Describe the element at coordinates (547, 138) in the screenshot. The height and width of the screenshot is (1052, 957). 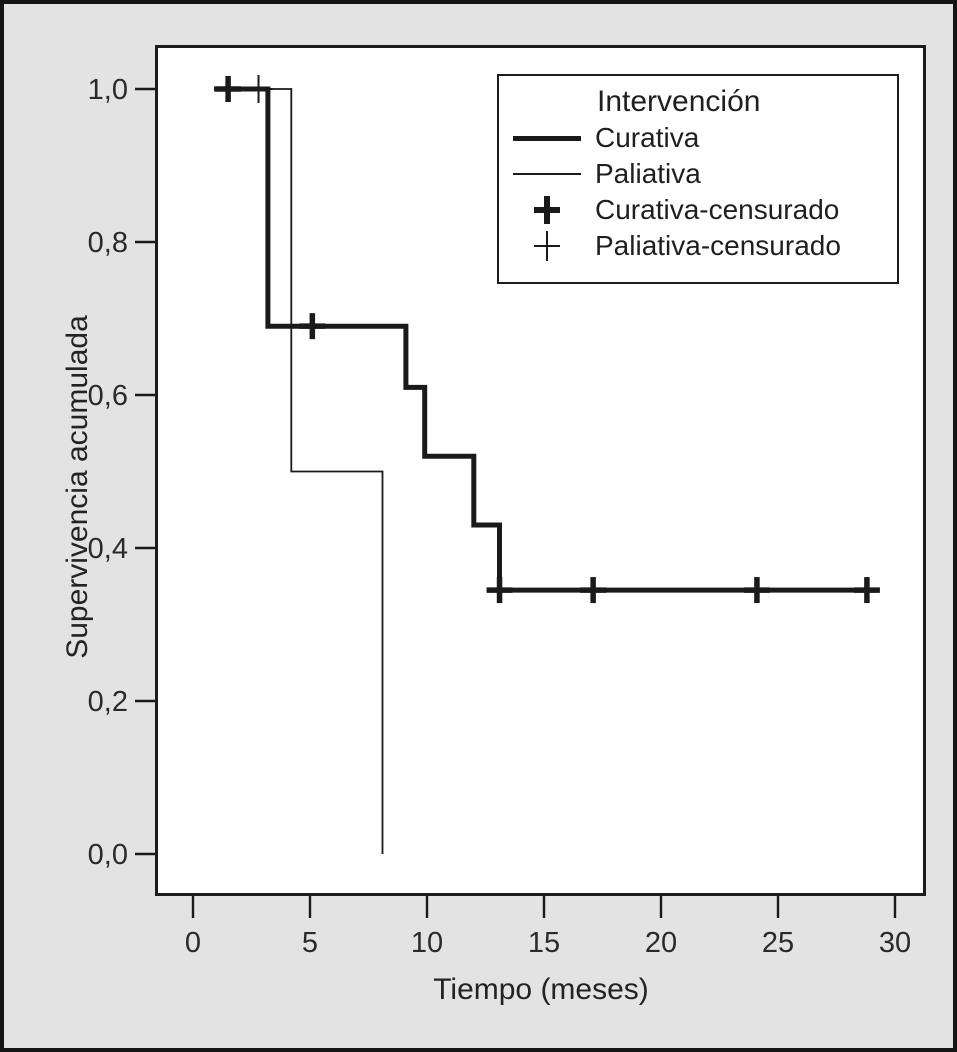
I see `thick-line-icon` at that location.